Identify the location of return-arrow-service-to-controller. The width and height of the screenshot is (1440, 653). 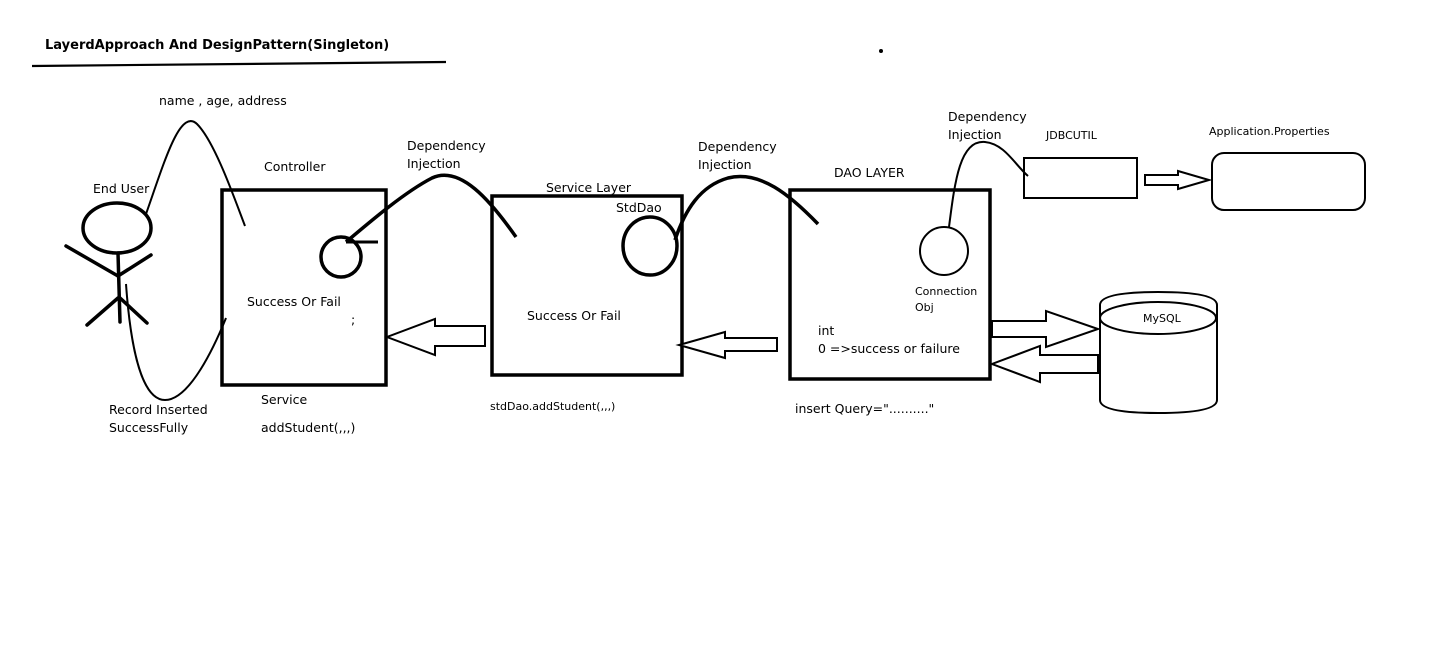
(435, 337).